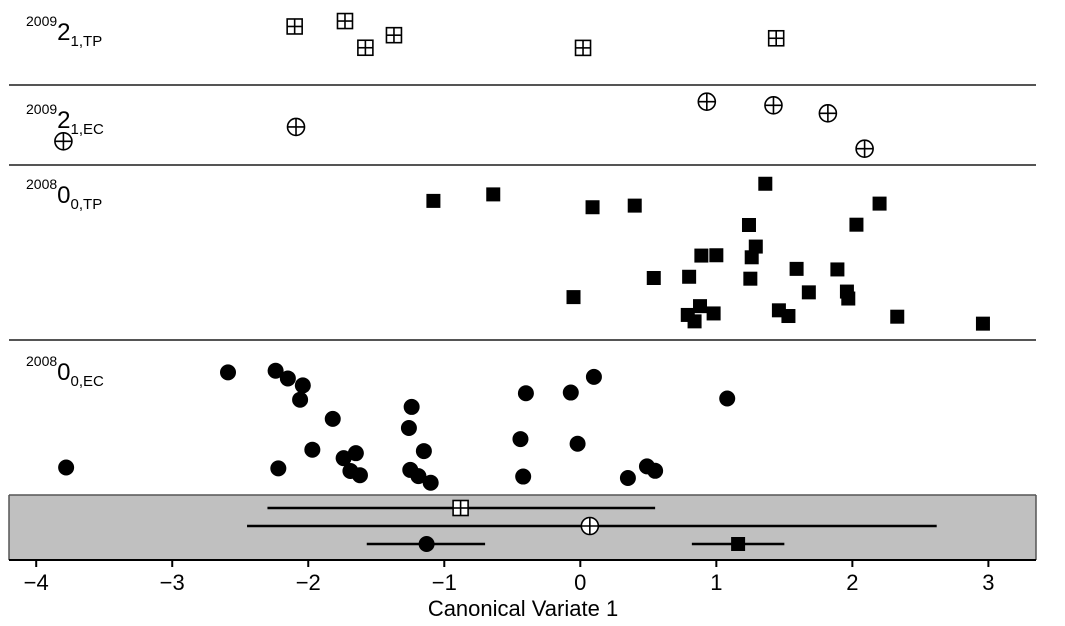 This screenshot has width=1065, height=626. I want to click on x-axis-title: Canonical Variate 1, so click(523, 608).